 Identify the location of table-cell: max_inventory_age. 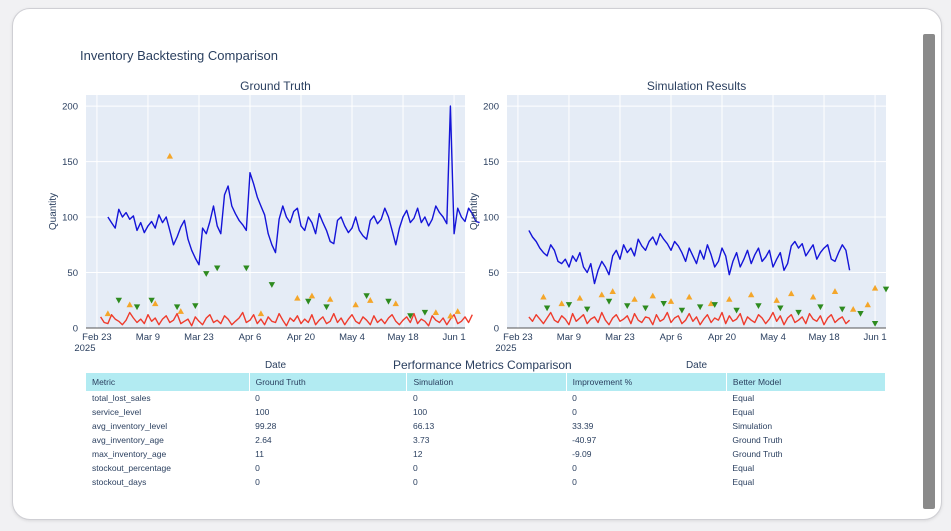
(129, 454).